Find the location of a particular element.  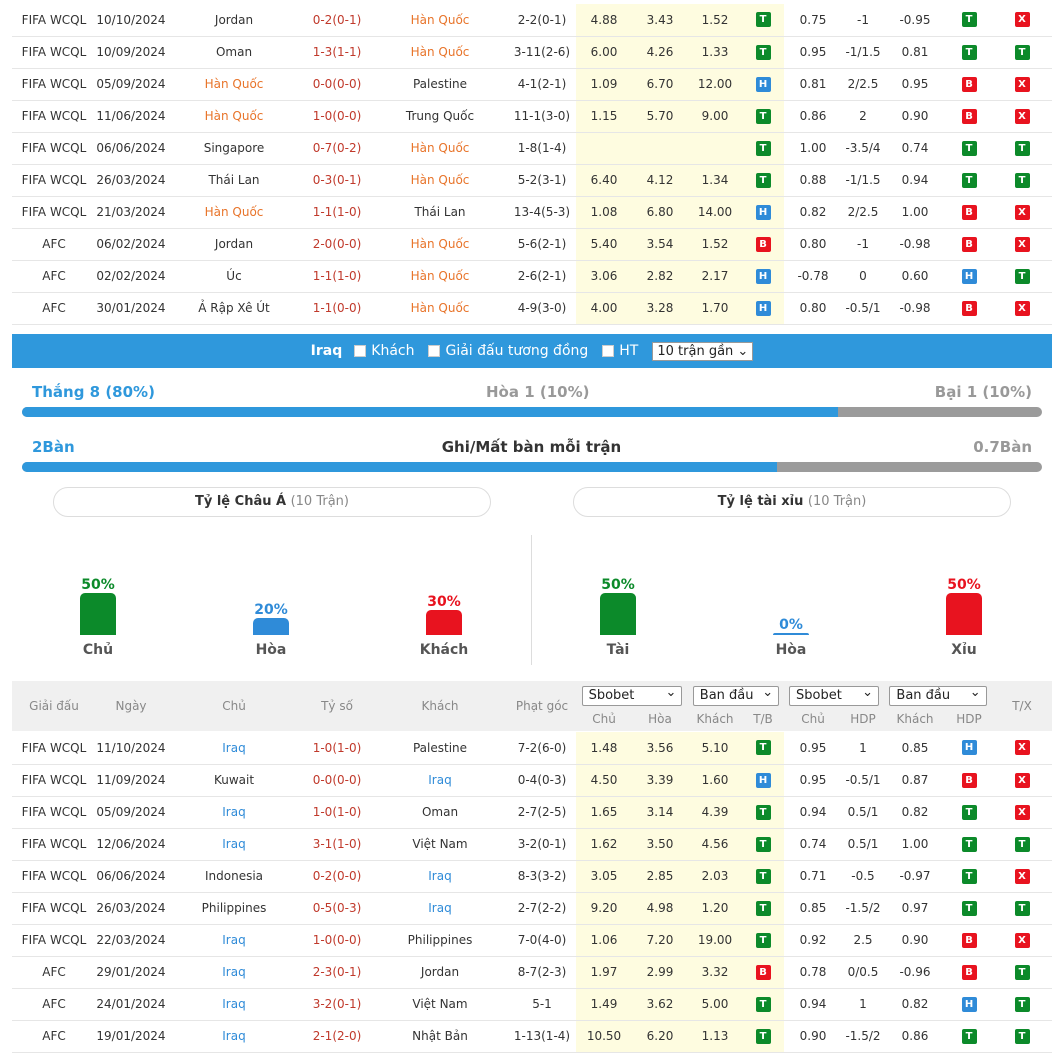

odds-draw: 3.14 is located at coordinates (660, 812).